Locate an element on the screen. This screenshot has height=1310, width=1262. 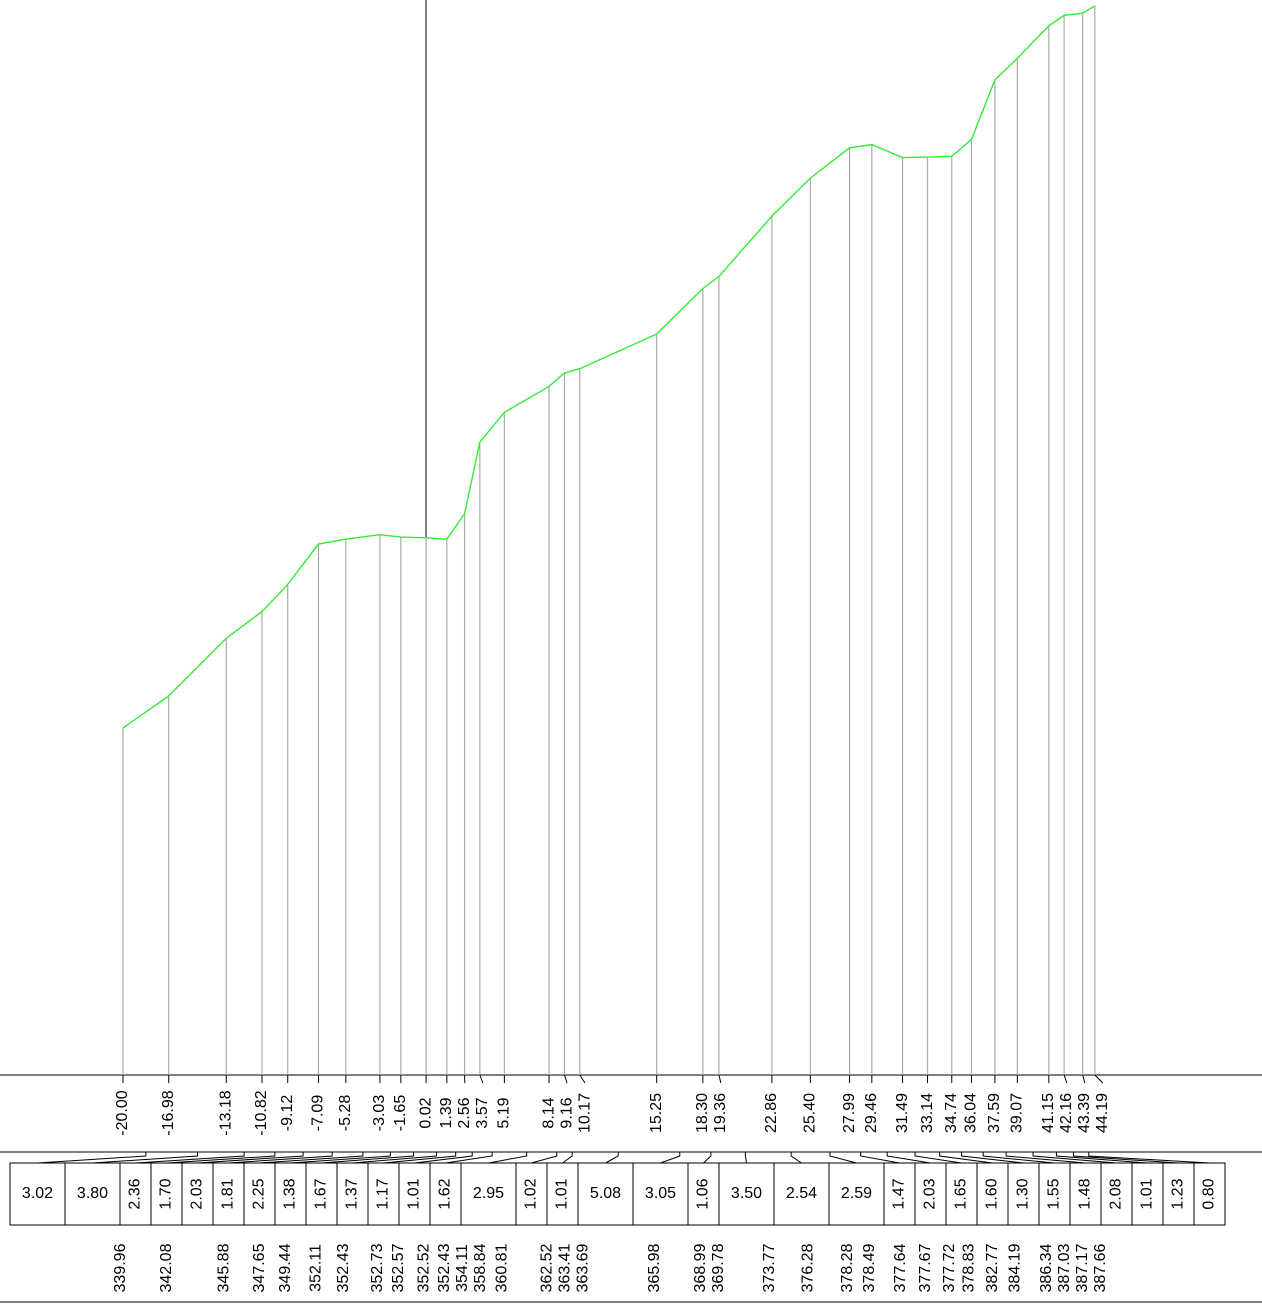
offset-label: 5.19 is located at coordinates (504, 1112).